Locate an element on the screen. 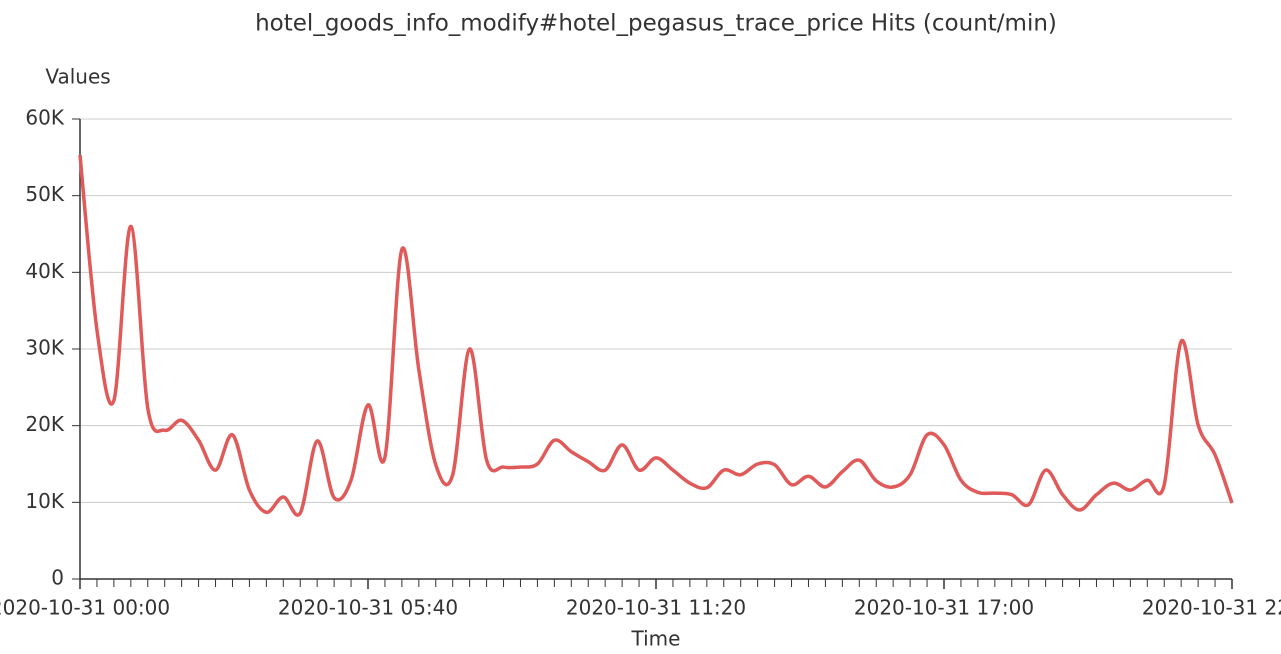 Image resolution: width=1281 pixels, height=654 pixels. x-tick-label: 2020-10-31 22:40 is located at coordinates (1211, 608).